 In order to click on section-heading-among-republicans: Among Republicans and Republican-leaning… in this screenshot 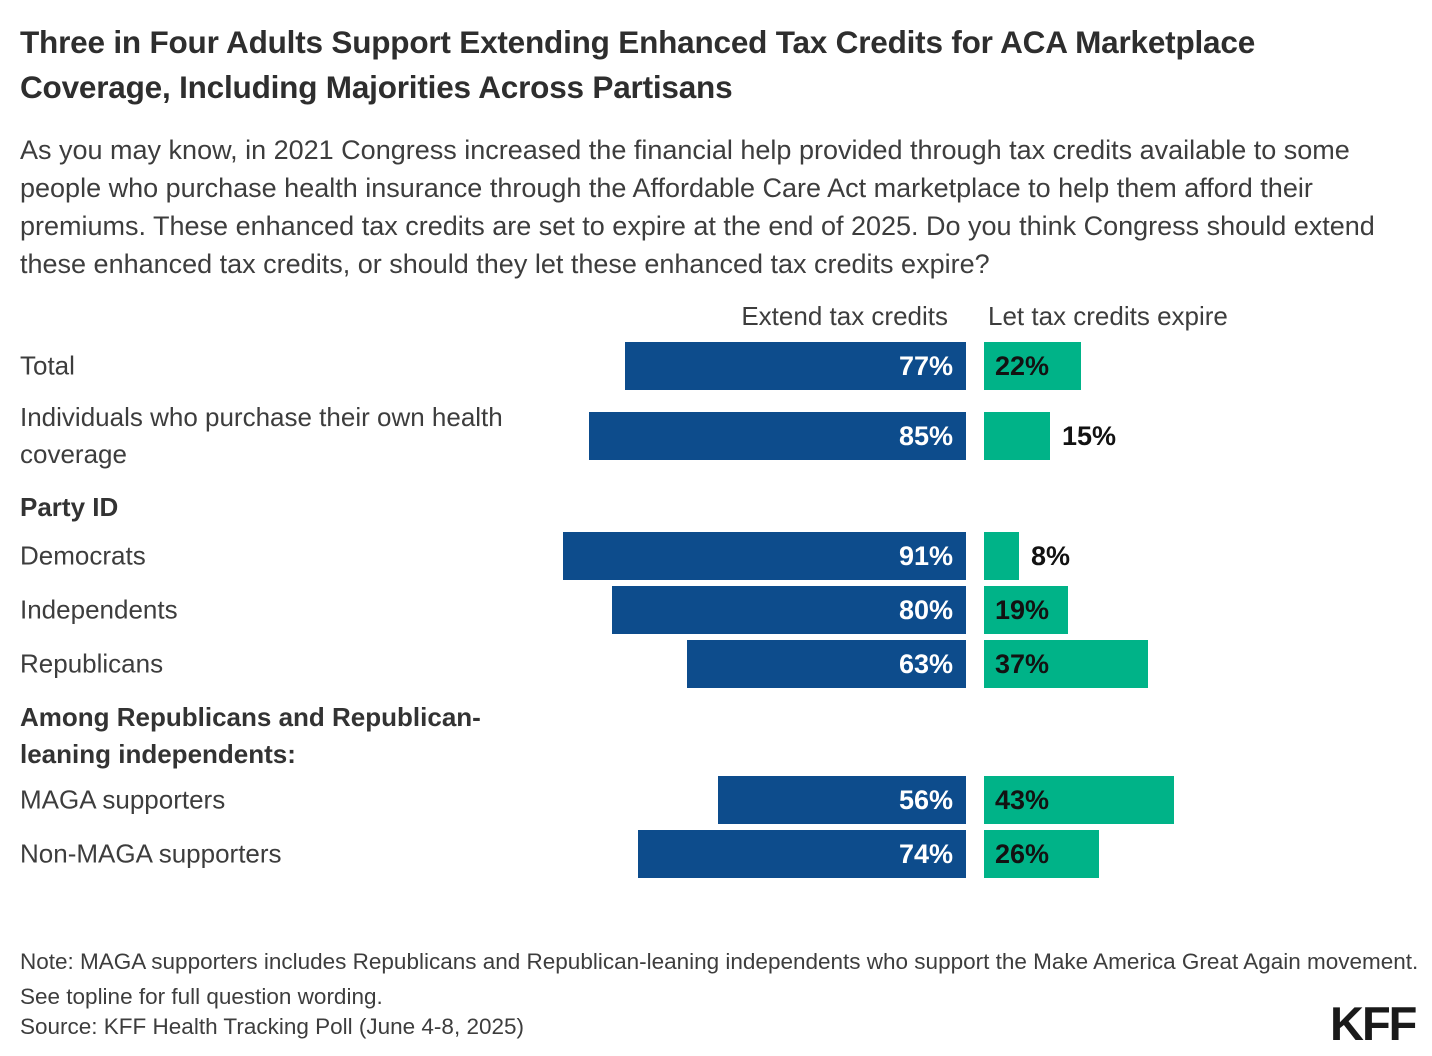, I will do `click(250, 735)`.